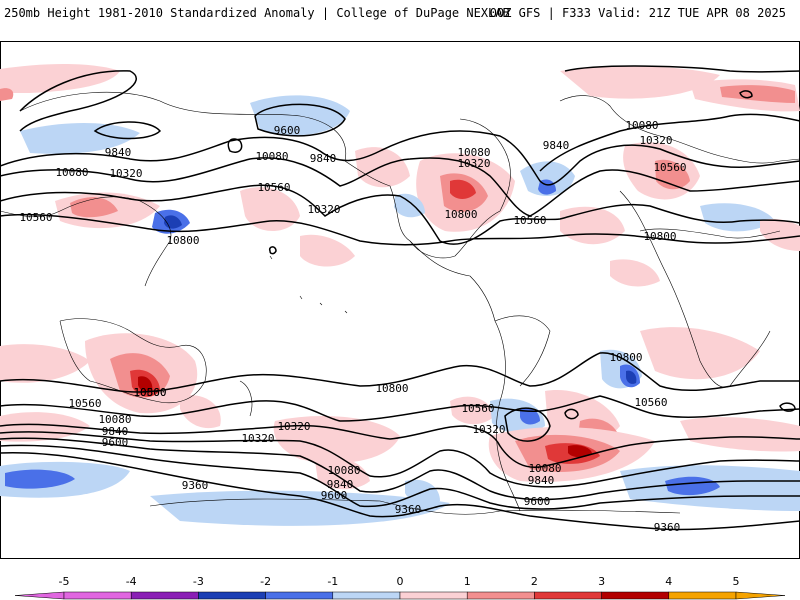 The height and width of the screenshot is (600, 800). I want to click on colorbar-tick-label: 4, so click(668, 581).